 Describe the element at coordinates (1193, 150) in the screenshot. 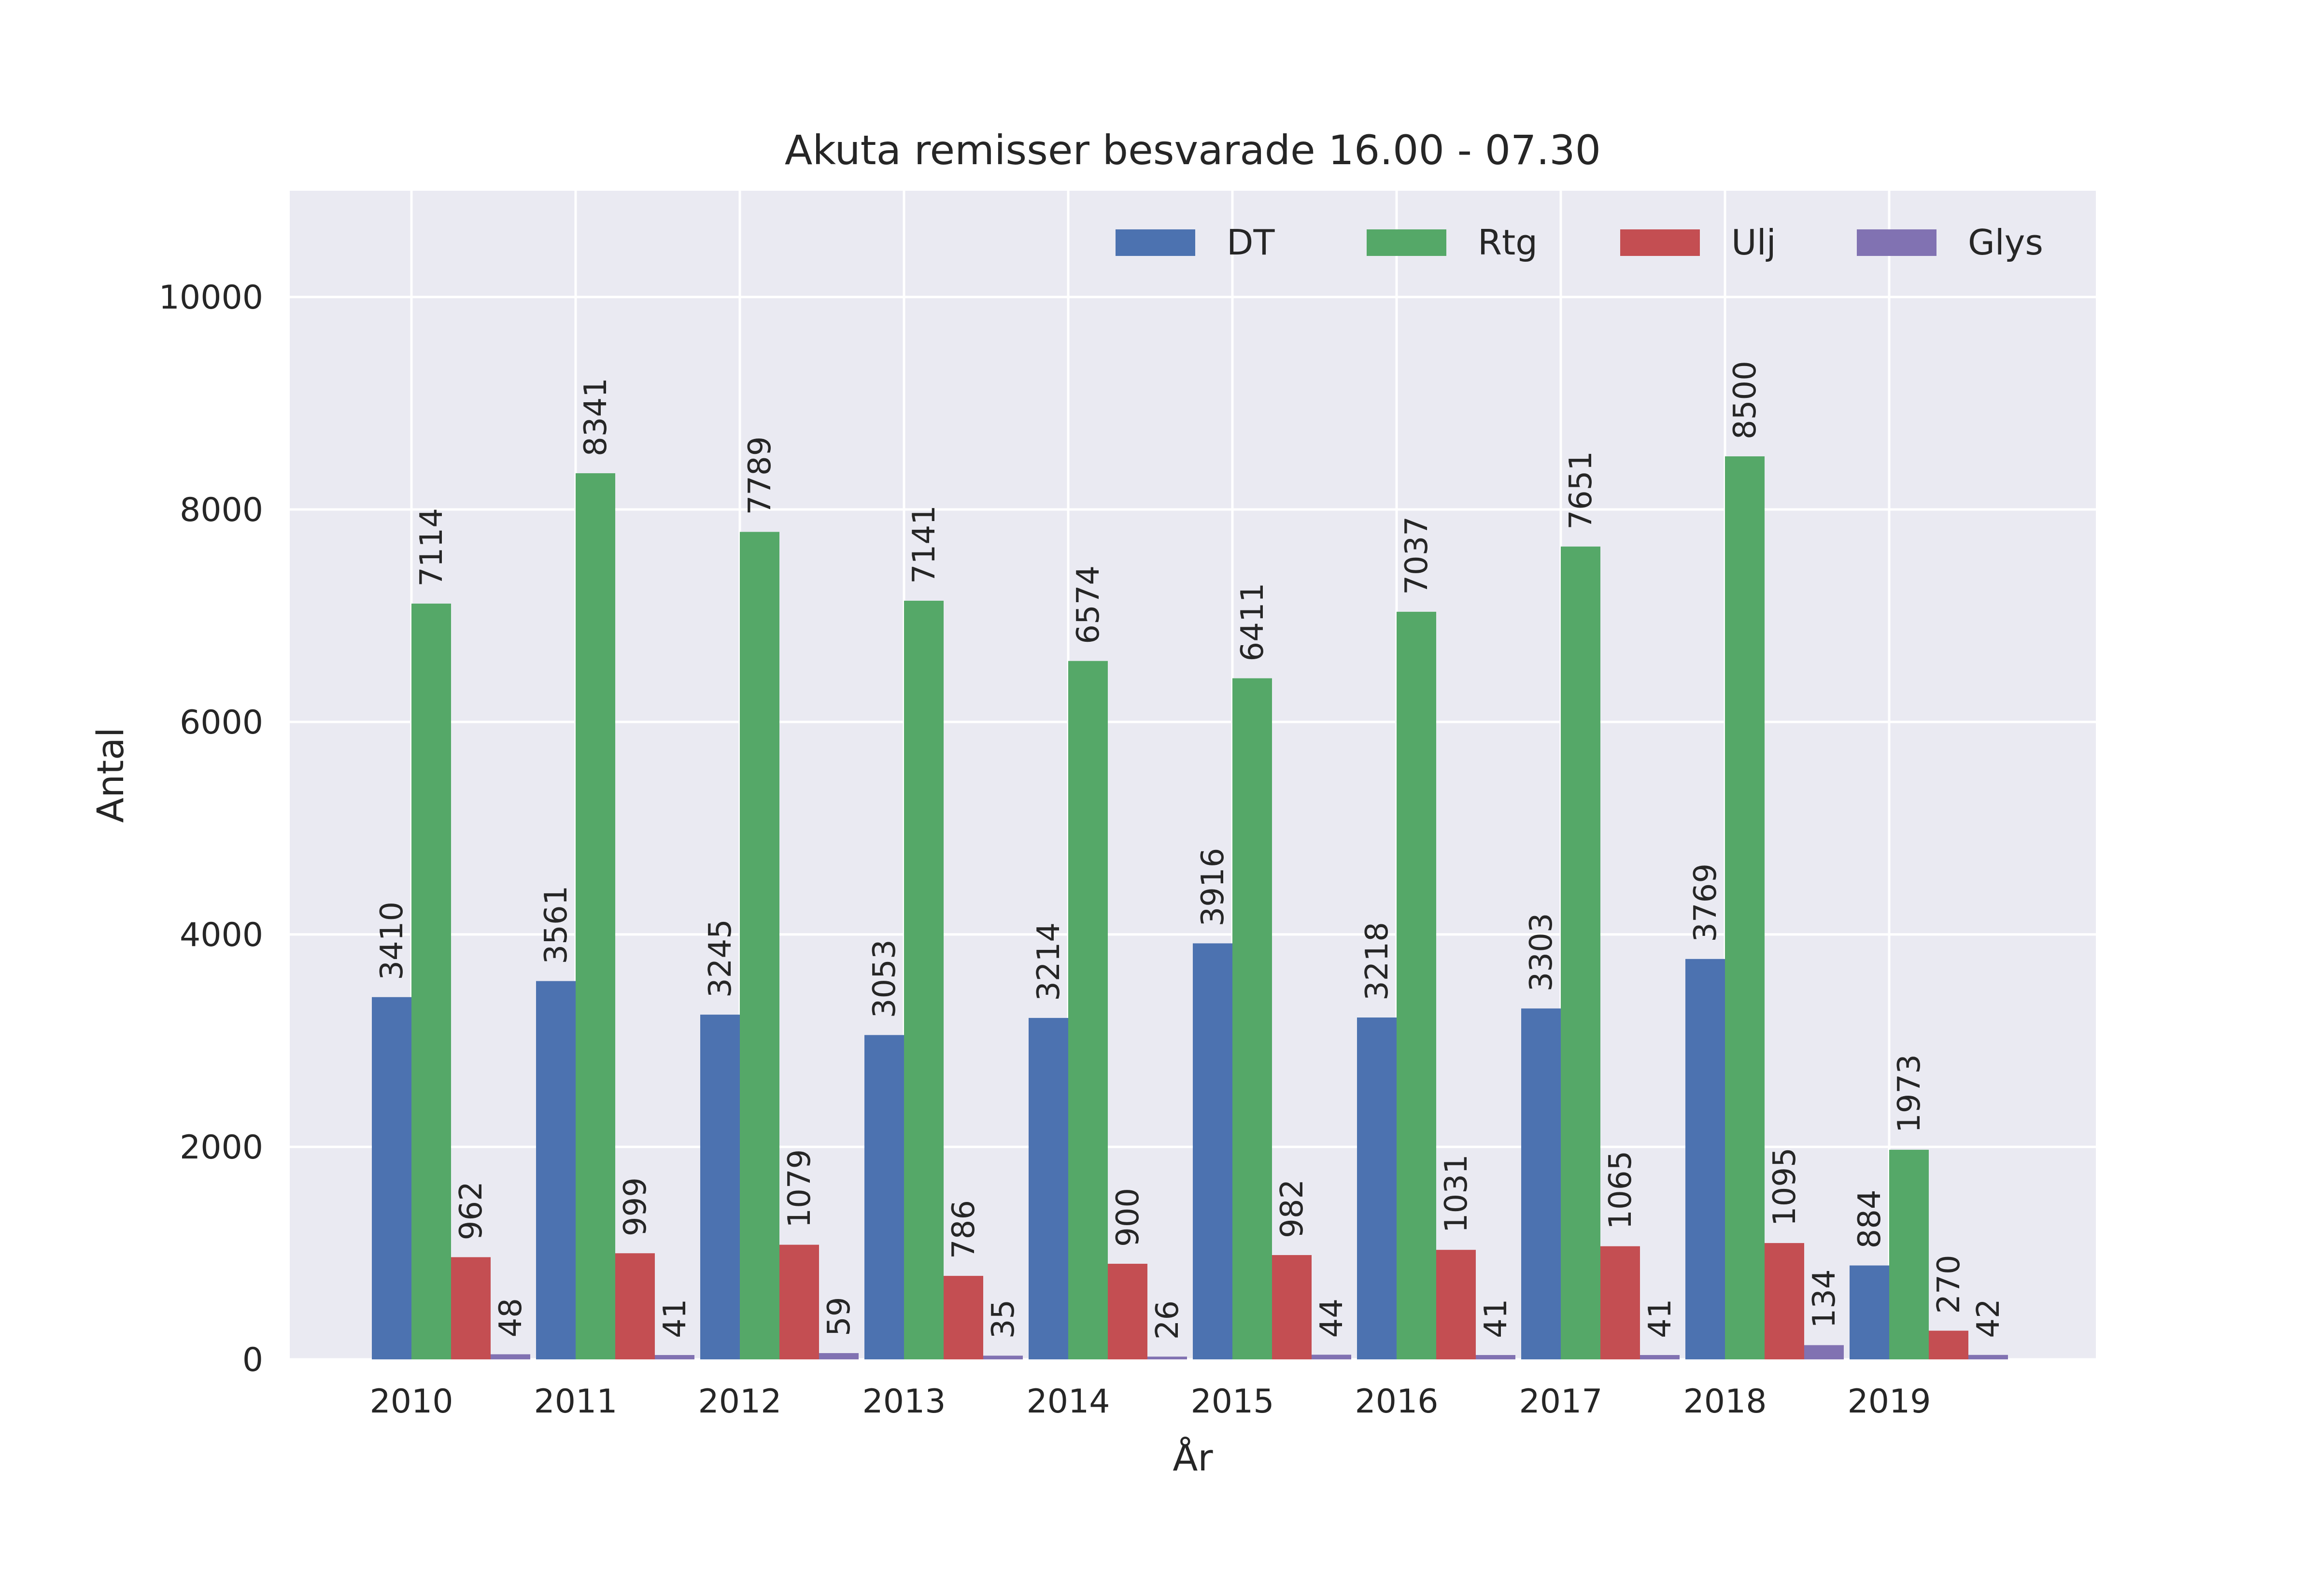

I see `chart-title: Akuta remisser besvarade 16.00 - 07.30` at that location.